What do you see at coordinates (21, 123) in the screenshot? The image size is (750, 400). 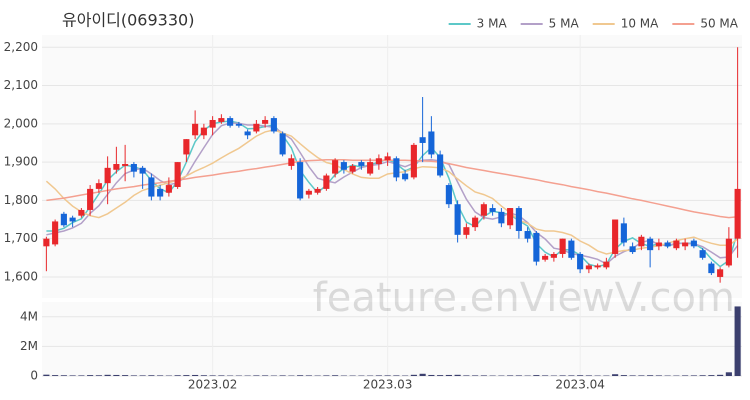 I see `y-tick-label: 2,000` at bounding box center [21, 123].